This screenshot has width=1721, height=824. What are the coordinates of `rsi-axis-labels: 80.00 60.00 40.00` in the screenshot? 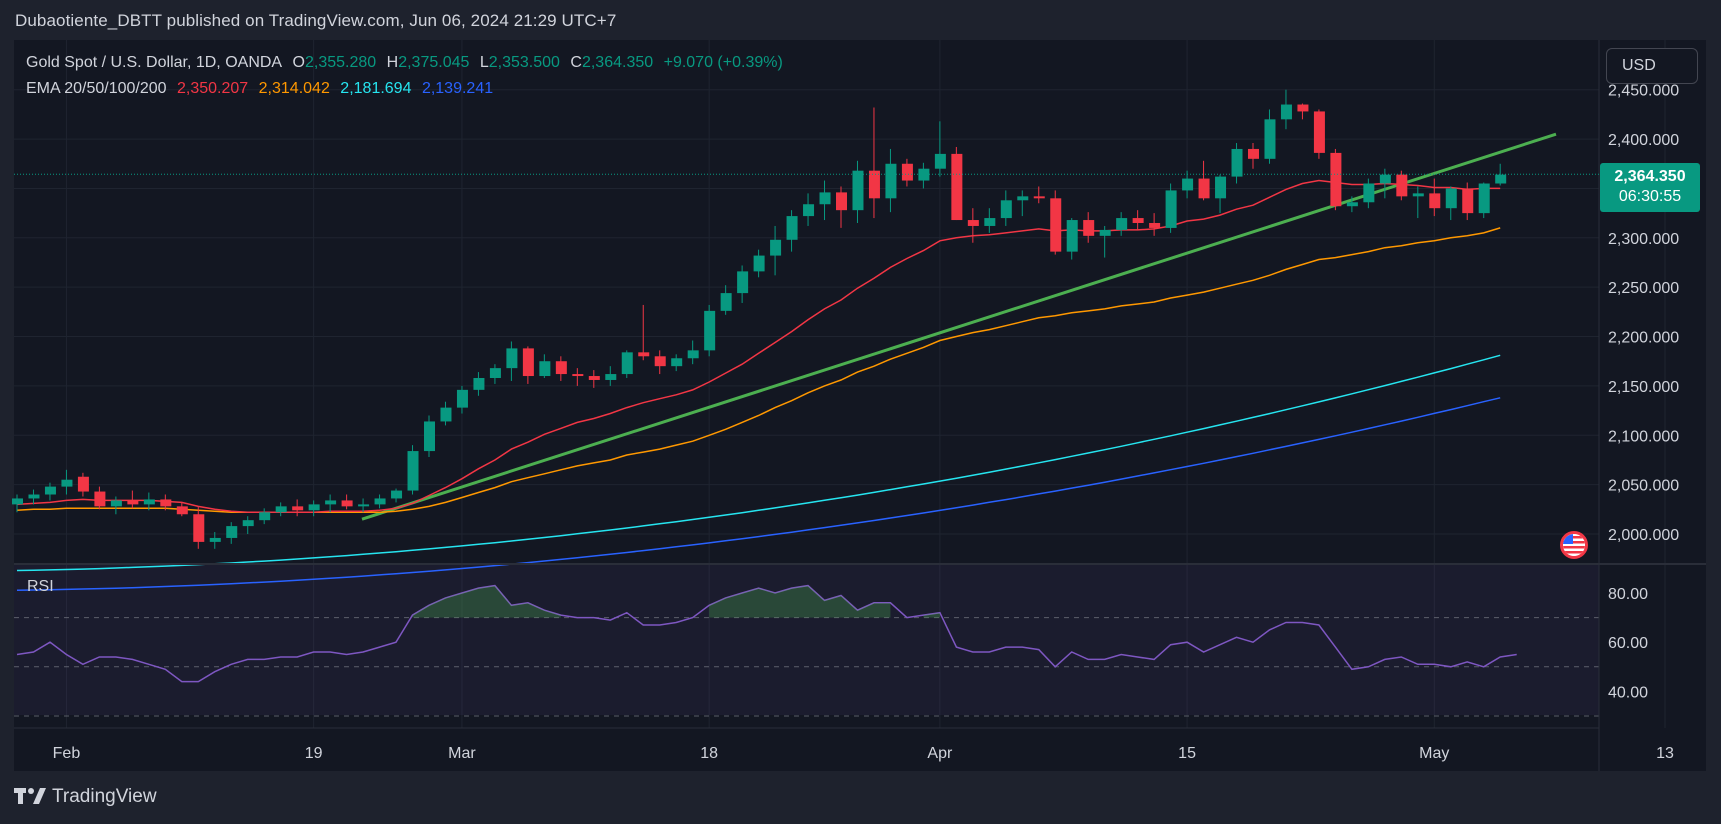 It's located at (1628, 643).